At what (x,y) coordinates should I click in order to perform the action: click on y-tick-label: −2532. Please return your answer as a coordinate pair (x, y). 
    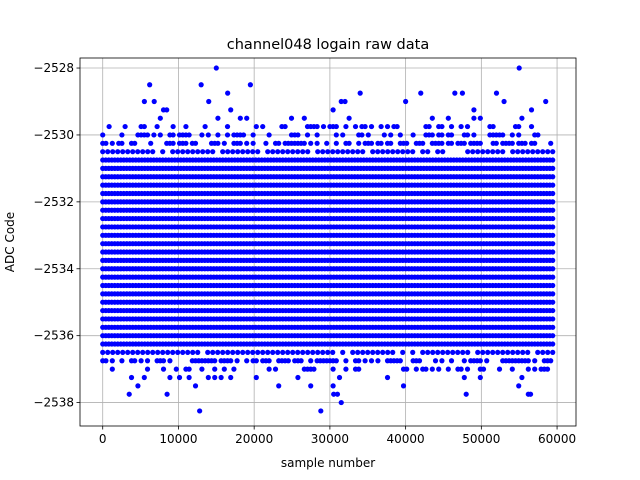
    Looking at the image, I should click on (53, 202).